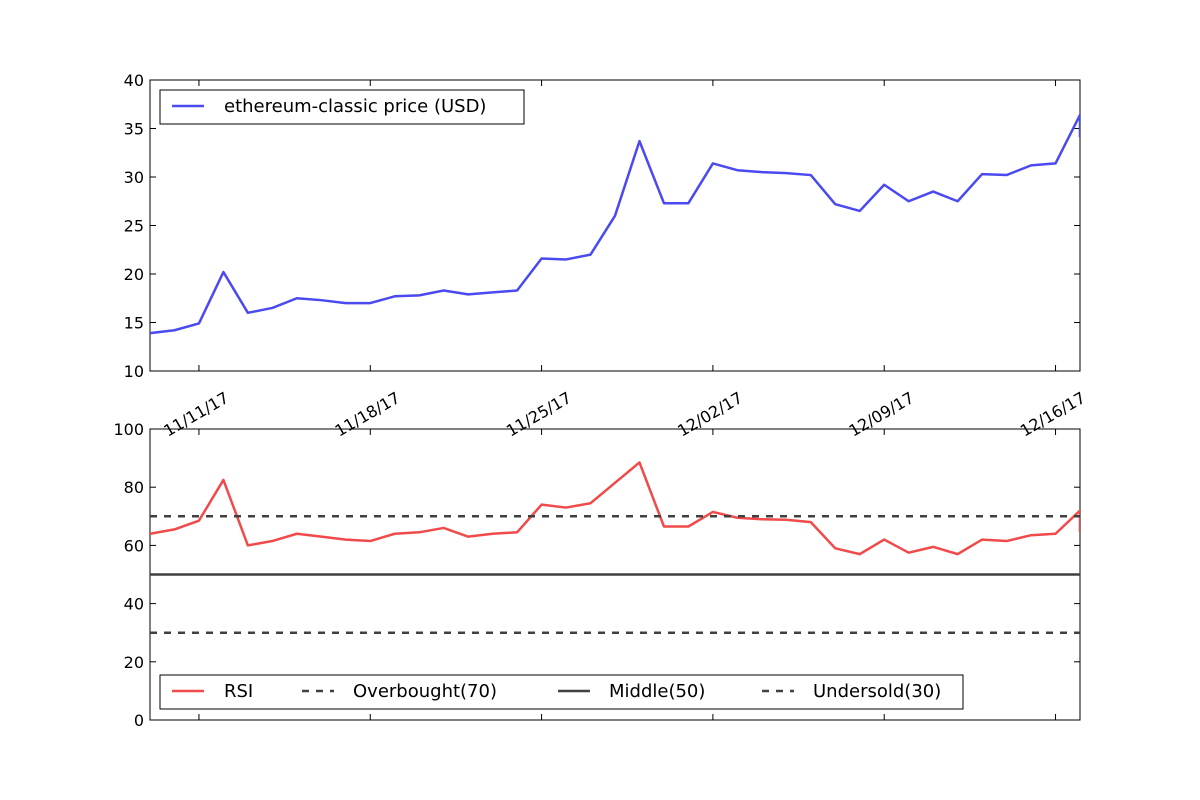  What do you see at coordinates (128, 429) in the screenshot?
I see `rsi-y-tick-label: 100` at bounding box center [128, 429].